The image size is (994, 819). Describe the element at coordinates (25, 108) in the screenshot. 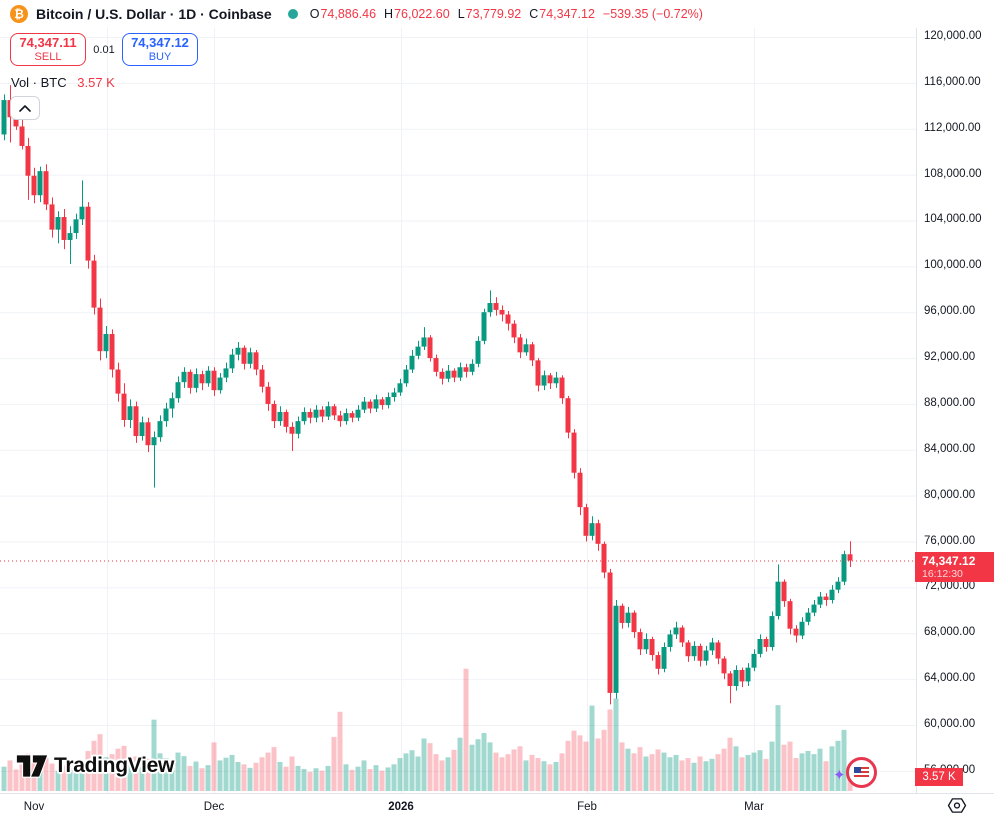

I see `collapse-legend-button` at that location.